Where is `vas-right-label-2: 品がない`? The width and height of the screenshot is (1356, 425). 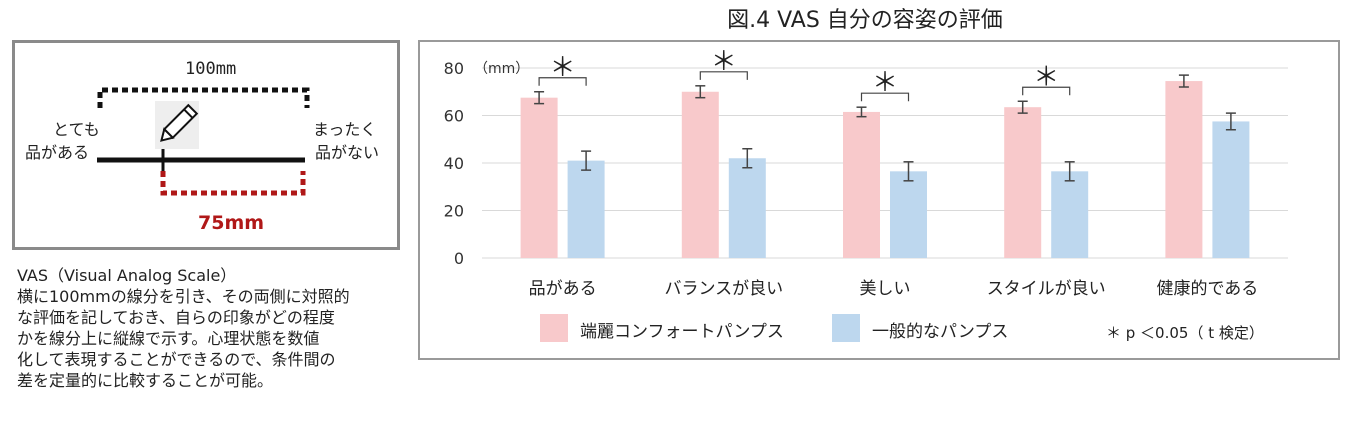 vas-right-label-2: 品がない is located at coordinates (347, 152).